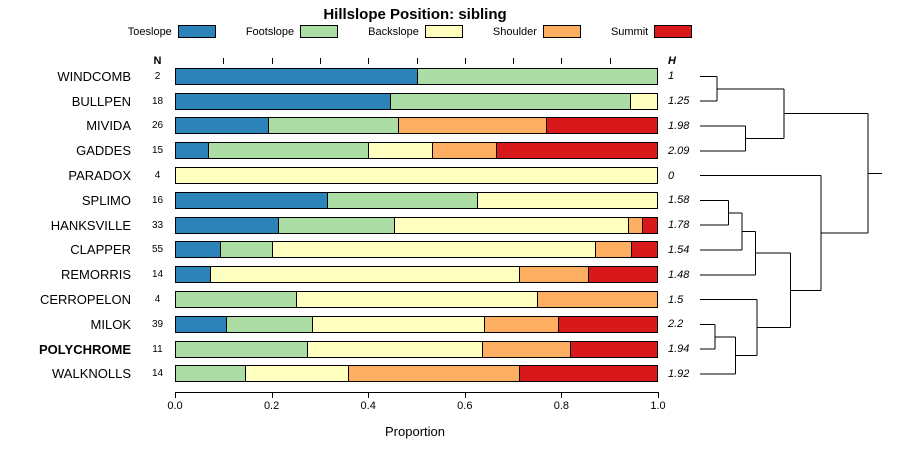  Describe the element at coordinates (679, 101) in the screenshot. I see `row-h-value: 1.25` at that location.